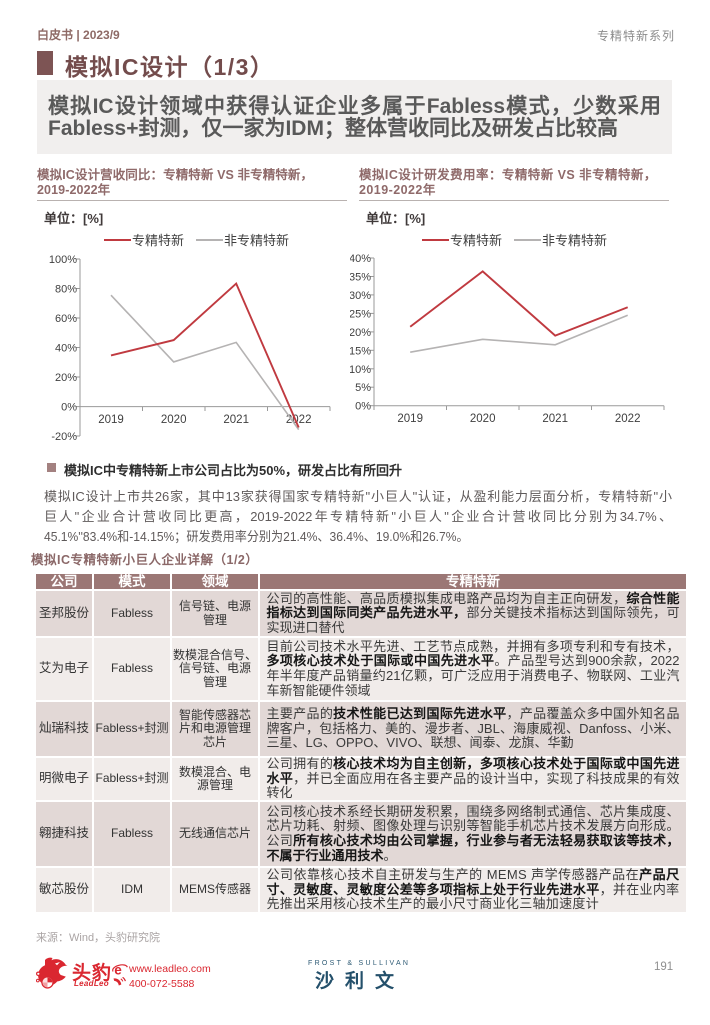 The height and width of the screenshot is (1025, 710). I want to click on svg-text: 25%, so click(360, 314).